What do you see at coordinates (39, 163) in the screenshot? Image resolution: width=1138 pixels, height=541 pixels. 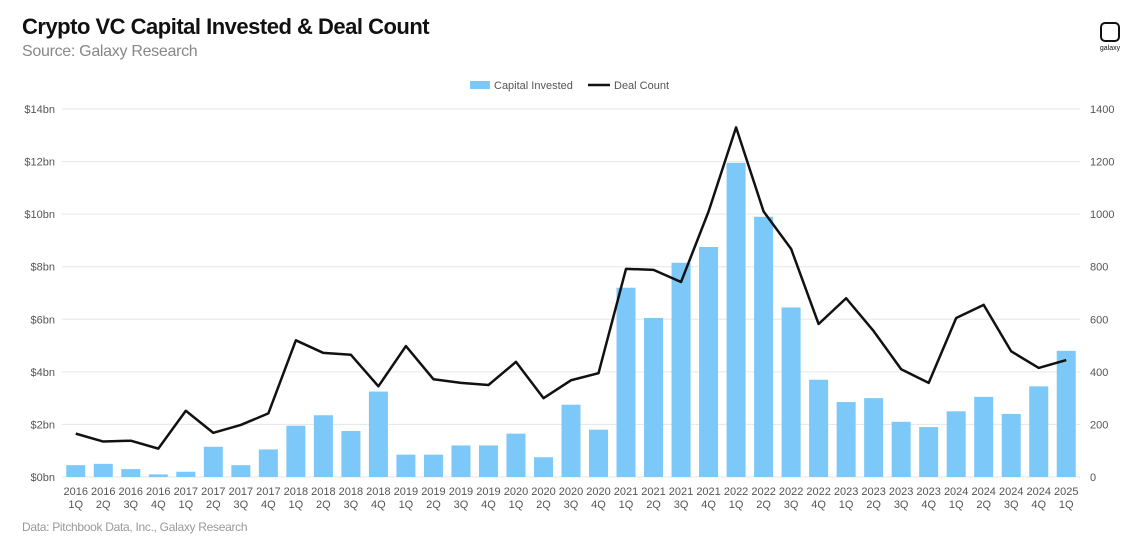 I see `y-left-tick-label: $12bn` at bounding box center [39, 163].